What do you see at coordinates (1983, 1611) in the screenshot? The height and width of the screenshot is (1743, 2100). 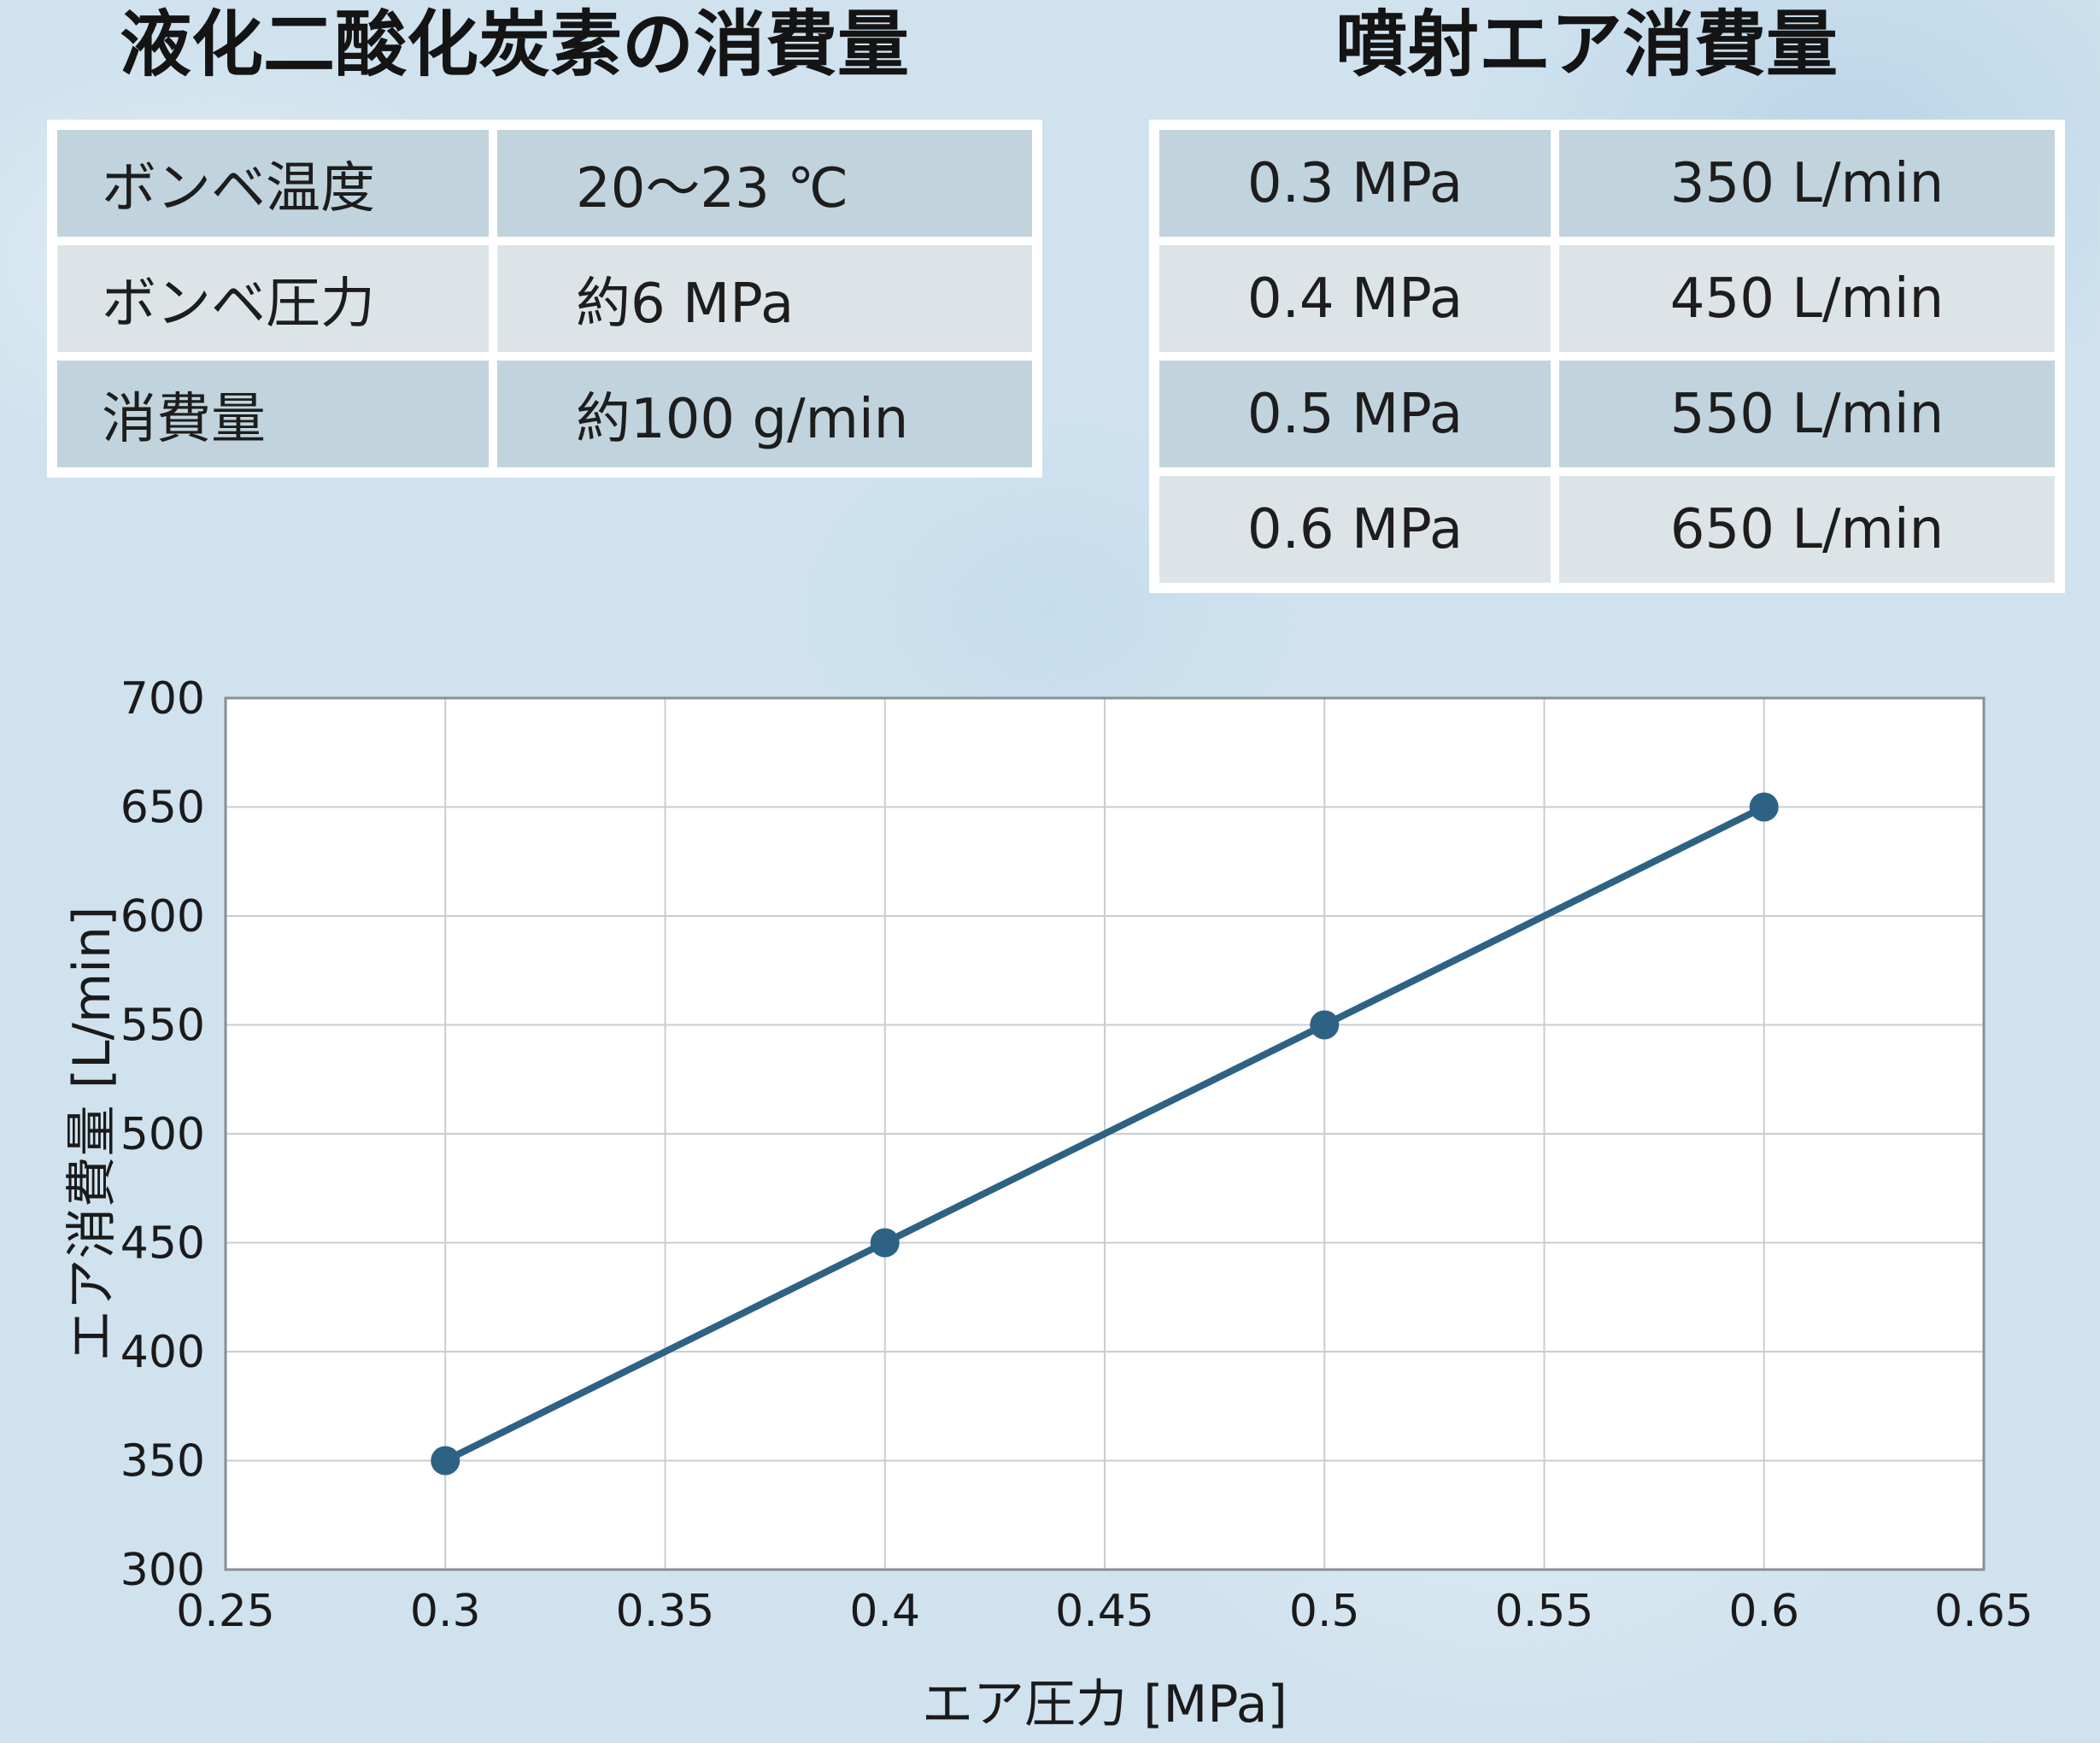 I see `svg-text: 0.65` at bounding box center [1983, 1611].